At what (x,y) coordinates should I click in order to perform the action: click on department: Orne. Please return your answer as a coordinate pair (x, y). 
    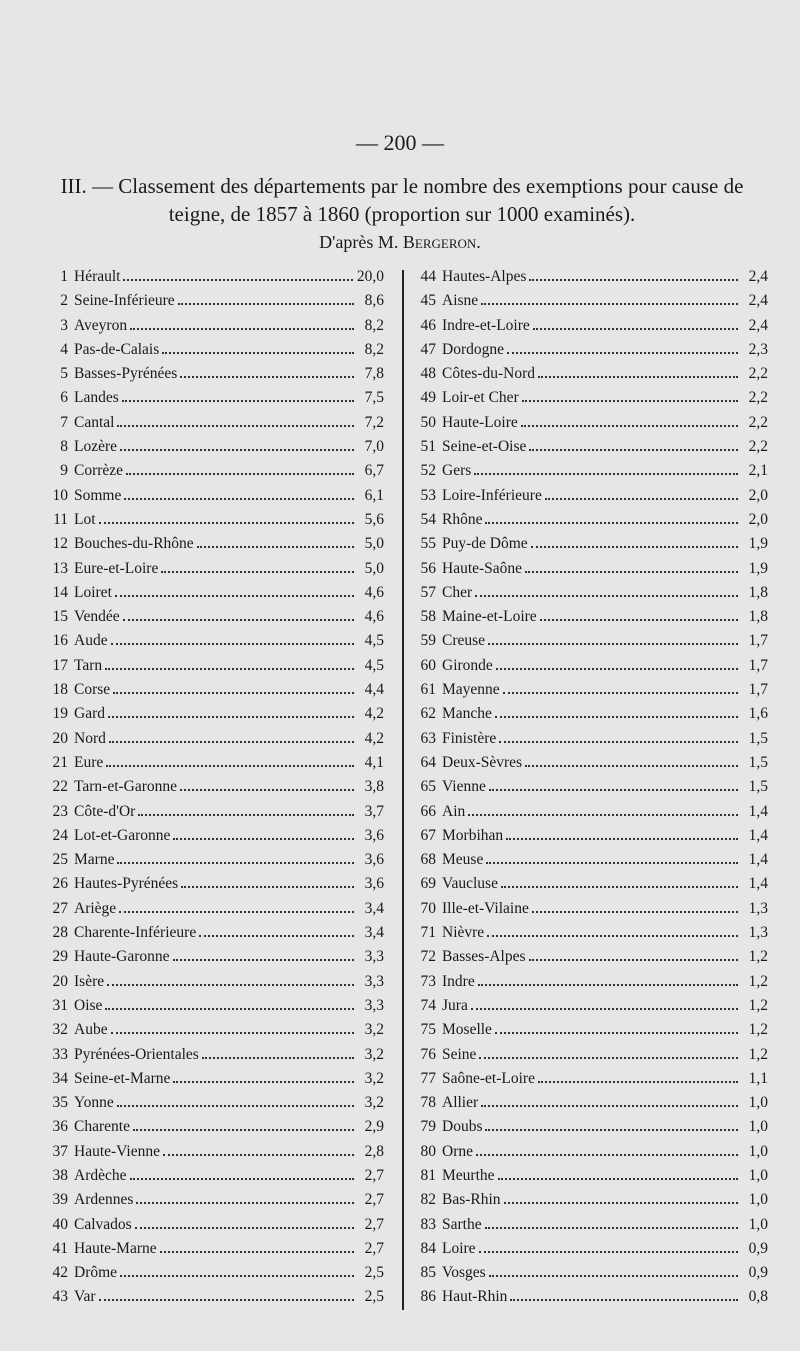
    Looking at the image, I should click on (457, 1151).